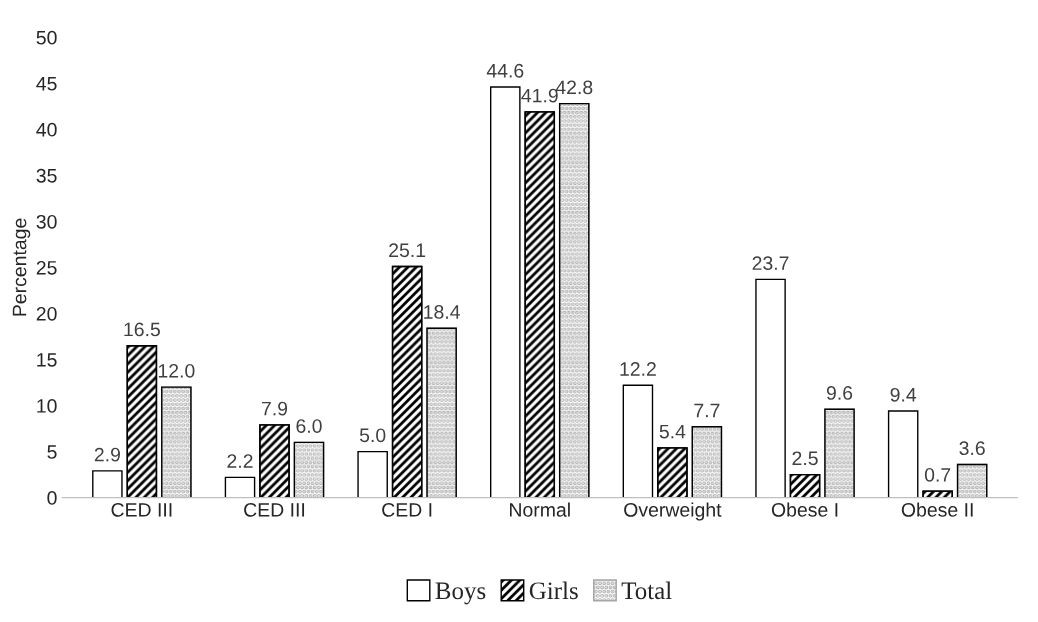 This screenshot has height=622, width=1038. What do you see at coordinates (770, 263) in the screenshot?
I see `data-label: 23.7` at bounding box center [770, 263].